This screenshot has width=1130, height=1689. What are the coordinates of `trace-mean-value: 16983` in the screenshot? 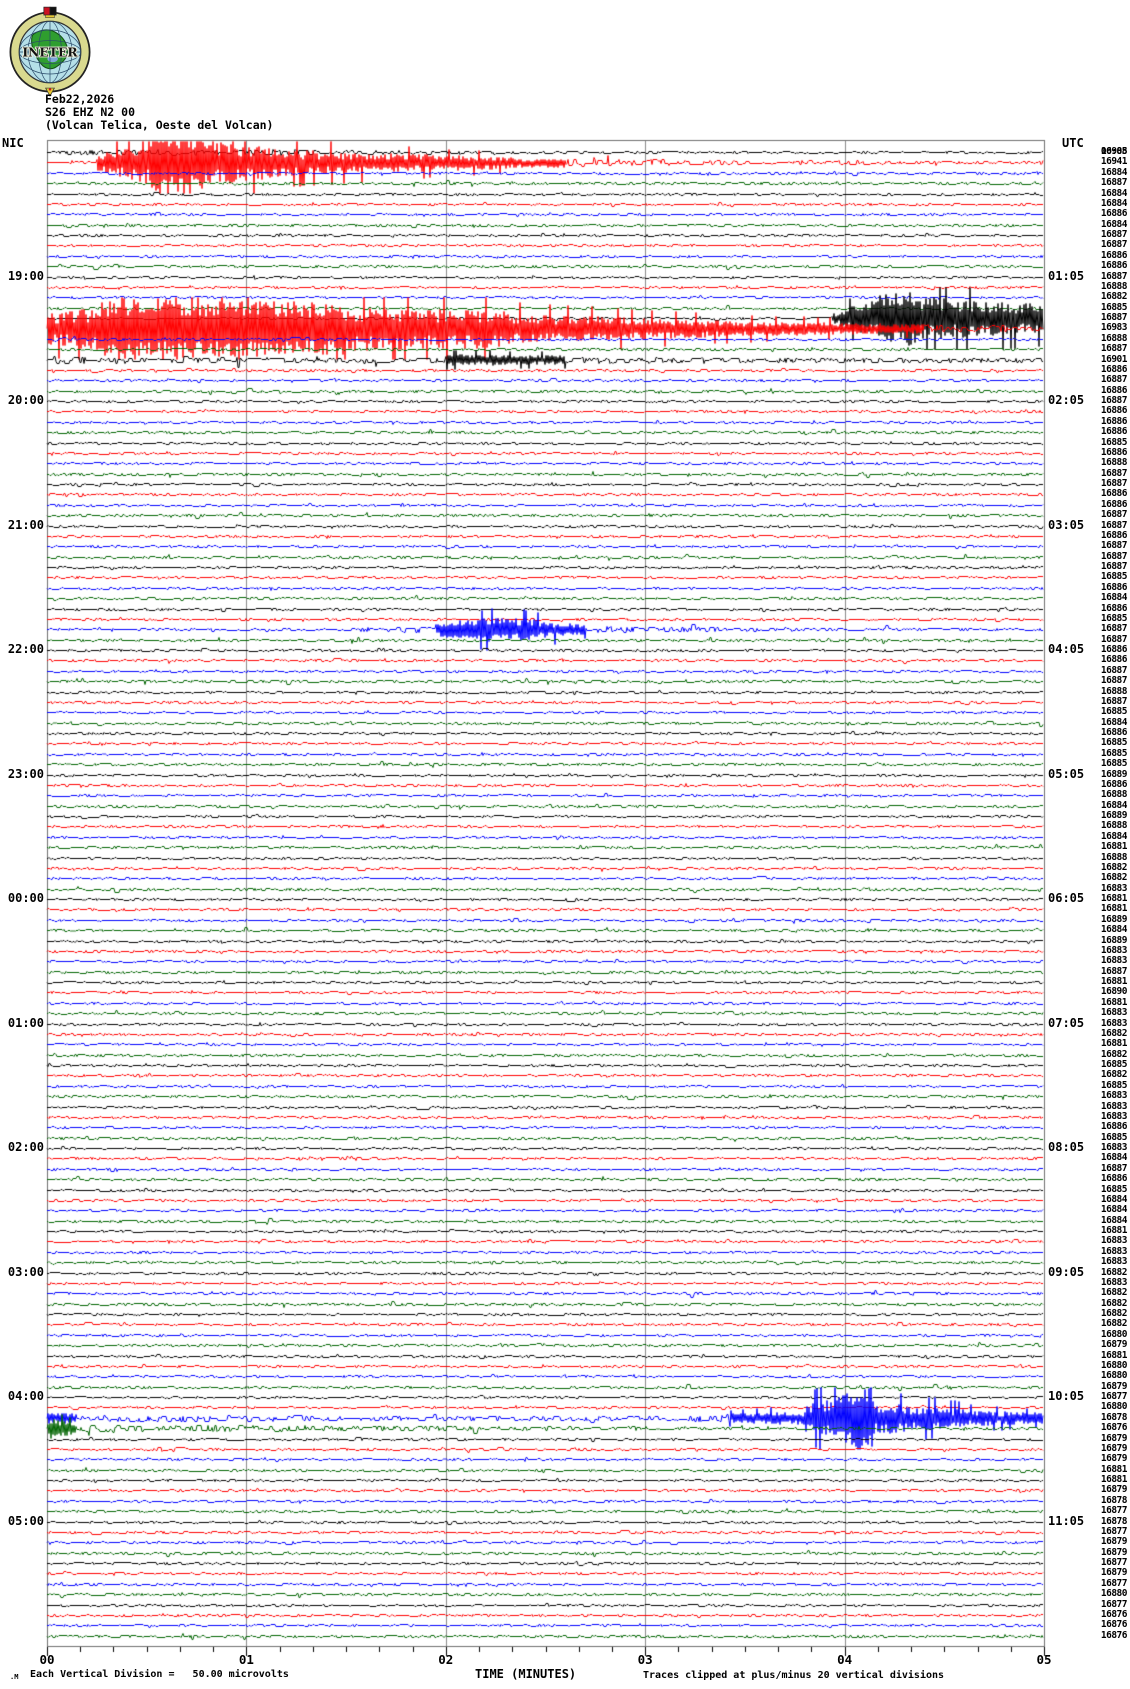 It's located at (1114, 328).